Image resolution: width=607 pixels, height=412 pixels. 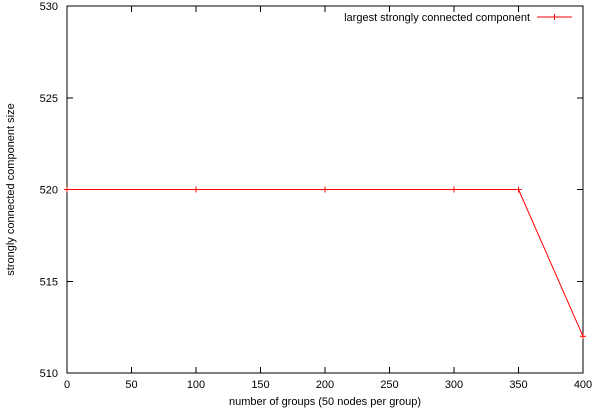 What do you see at coordinates (49, 99) in the screenshot?
I see `y-tick-label: 525` at bounding box center [49, 99].